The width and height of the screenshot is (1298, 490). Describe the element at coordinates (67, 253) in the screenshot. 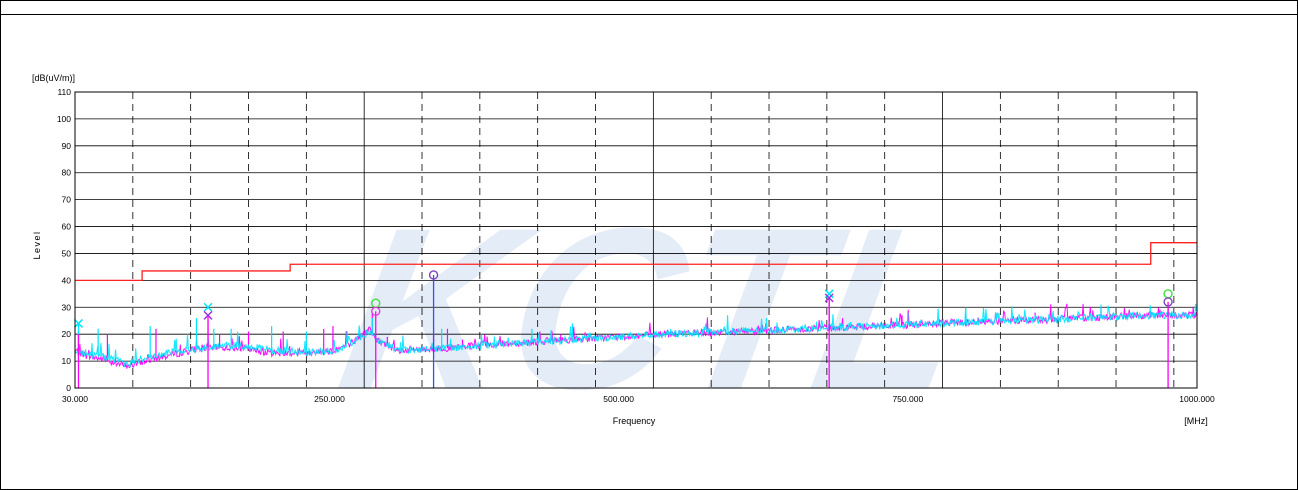

I see `y-tick-label: 50` at that location.